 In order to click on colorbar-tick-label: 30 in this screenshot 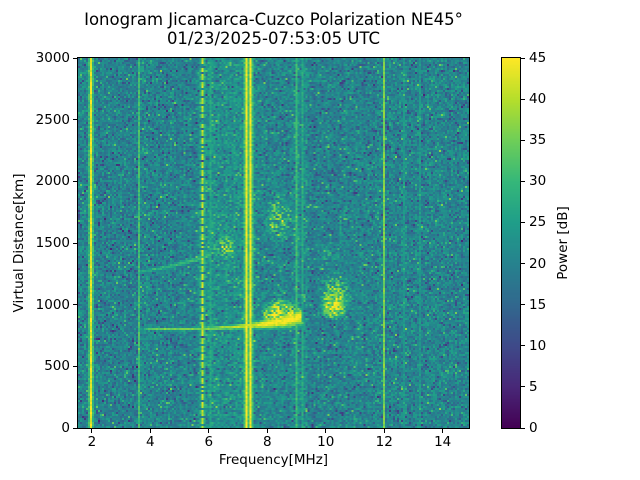, I will do `click(538, 181)`.